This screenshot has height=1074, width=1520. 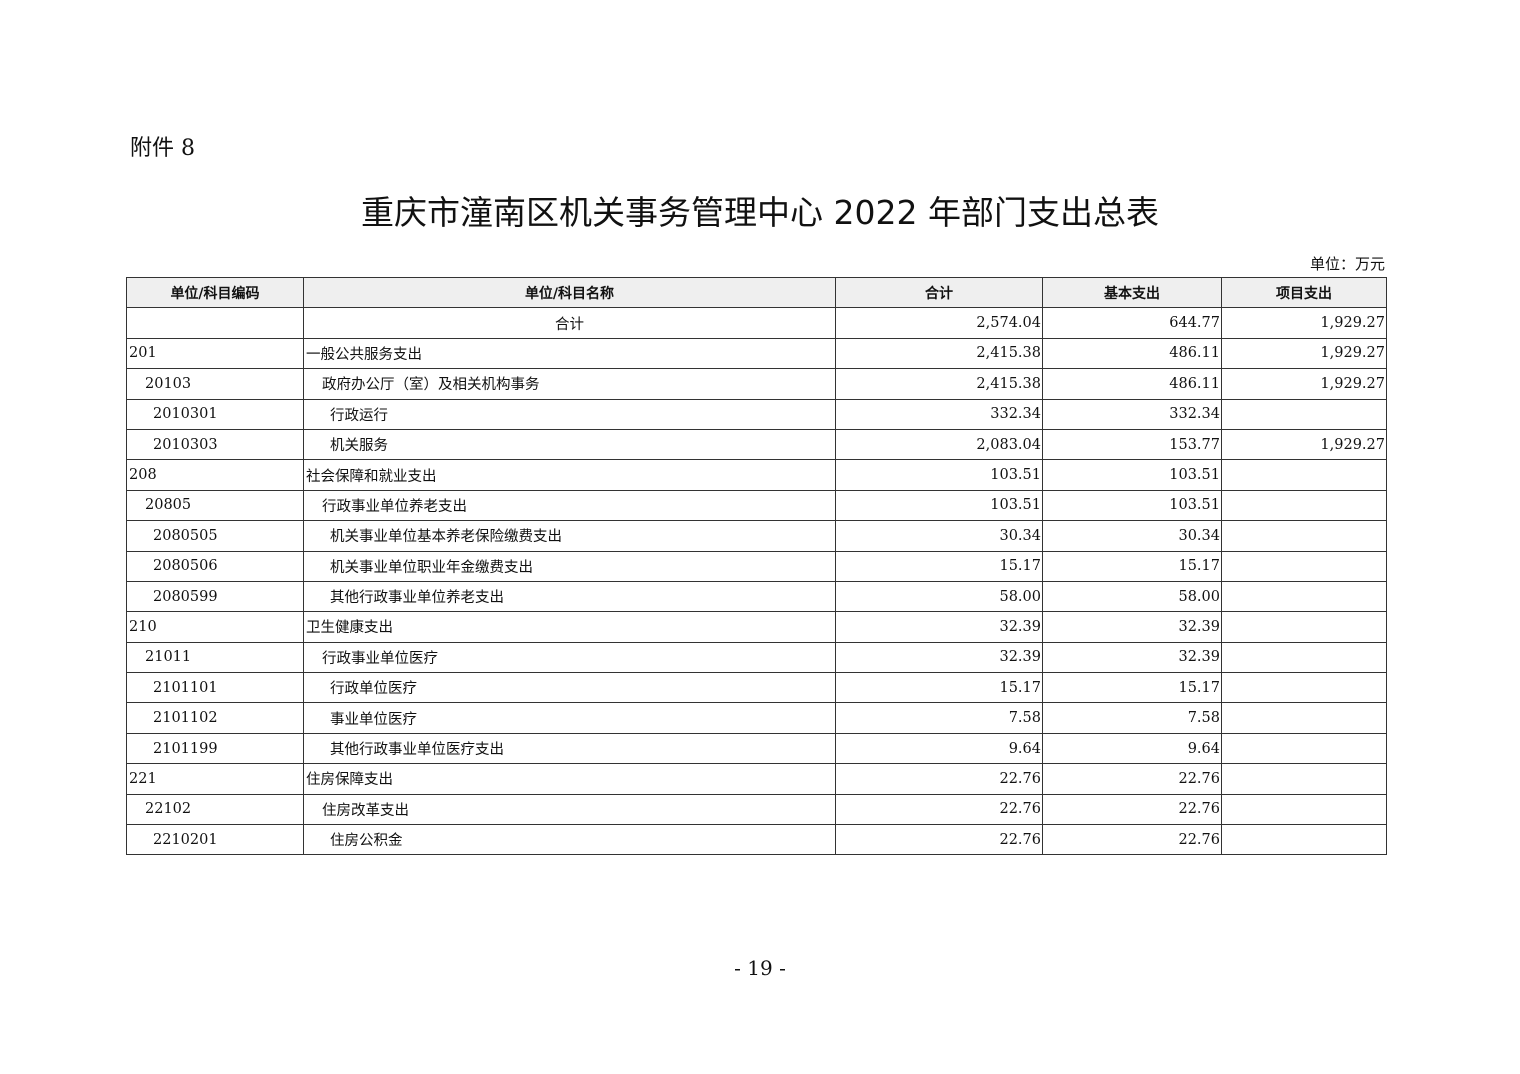 I want to click on table-row: 210 卫生健康支出 32.39 32.39, so click(x=756, y=627).